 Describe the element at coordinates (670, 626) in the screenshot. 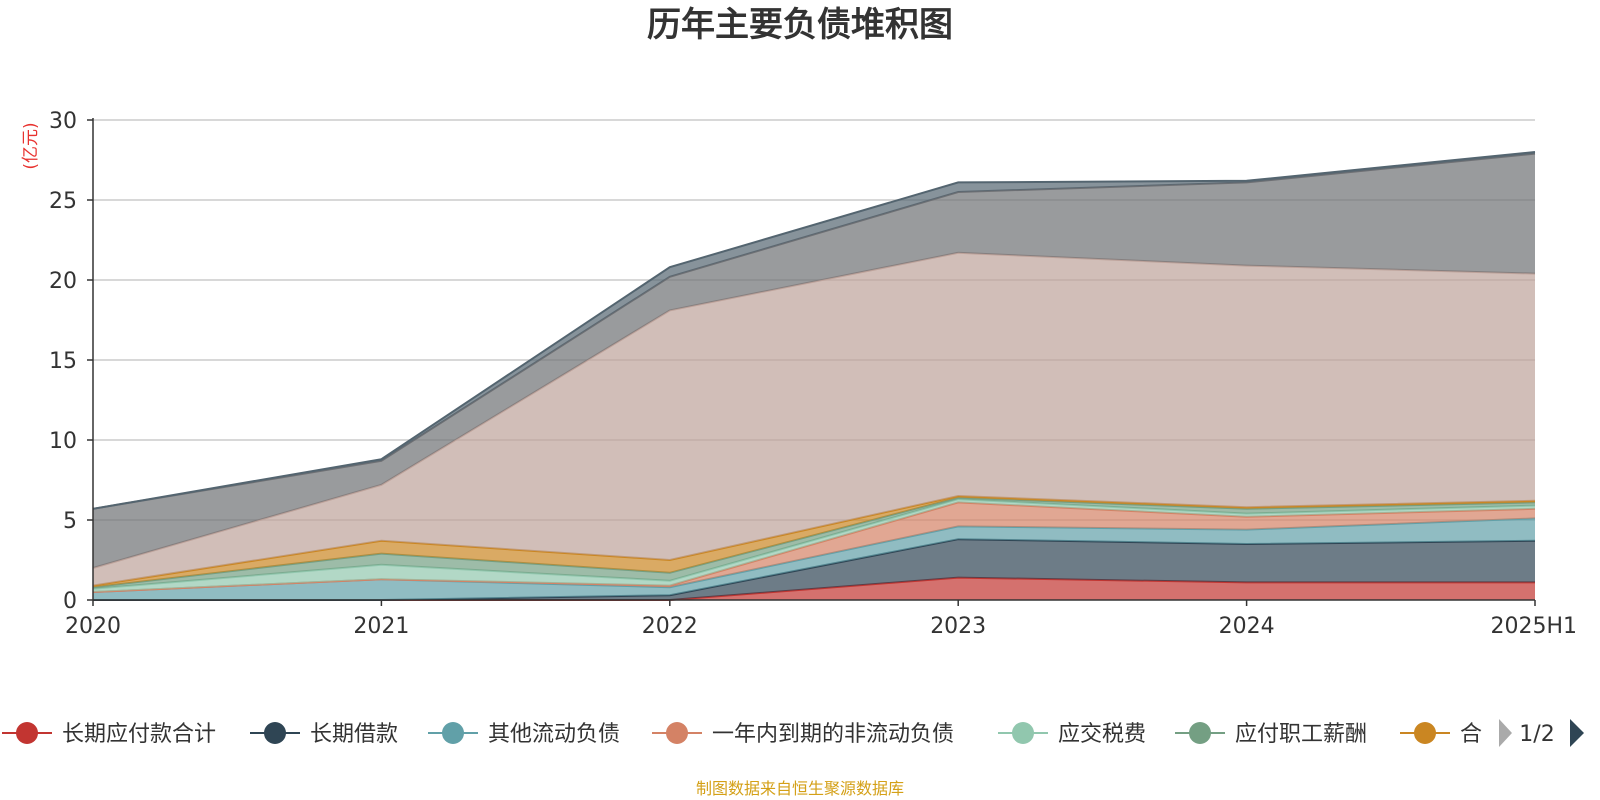

I see `x-tick-label: 2022` at that location.